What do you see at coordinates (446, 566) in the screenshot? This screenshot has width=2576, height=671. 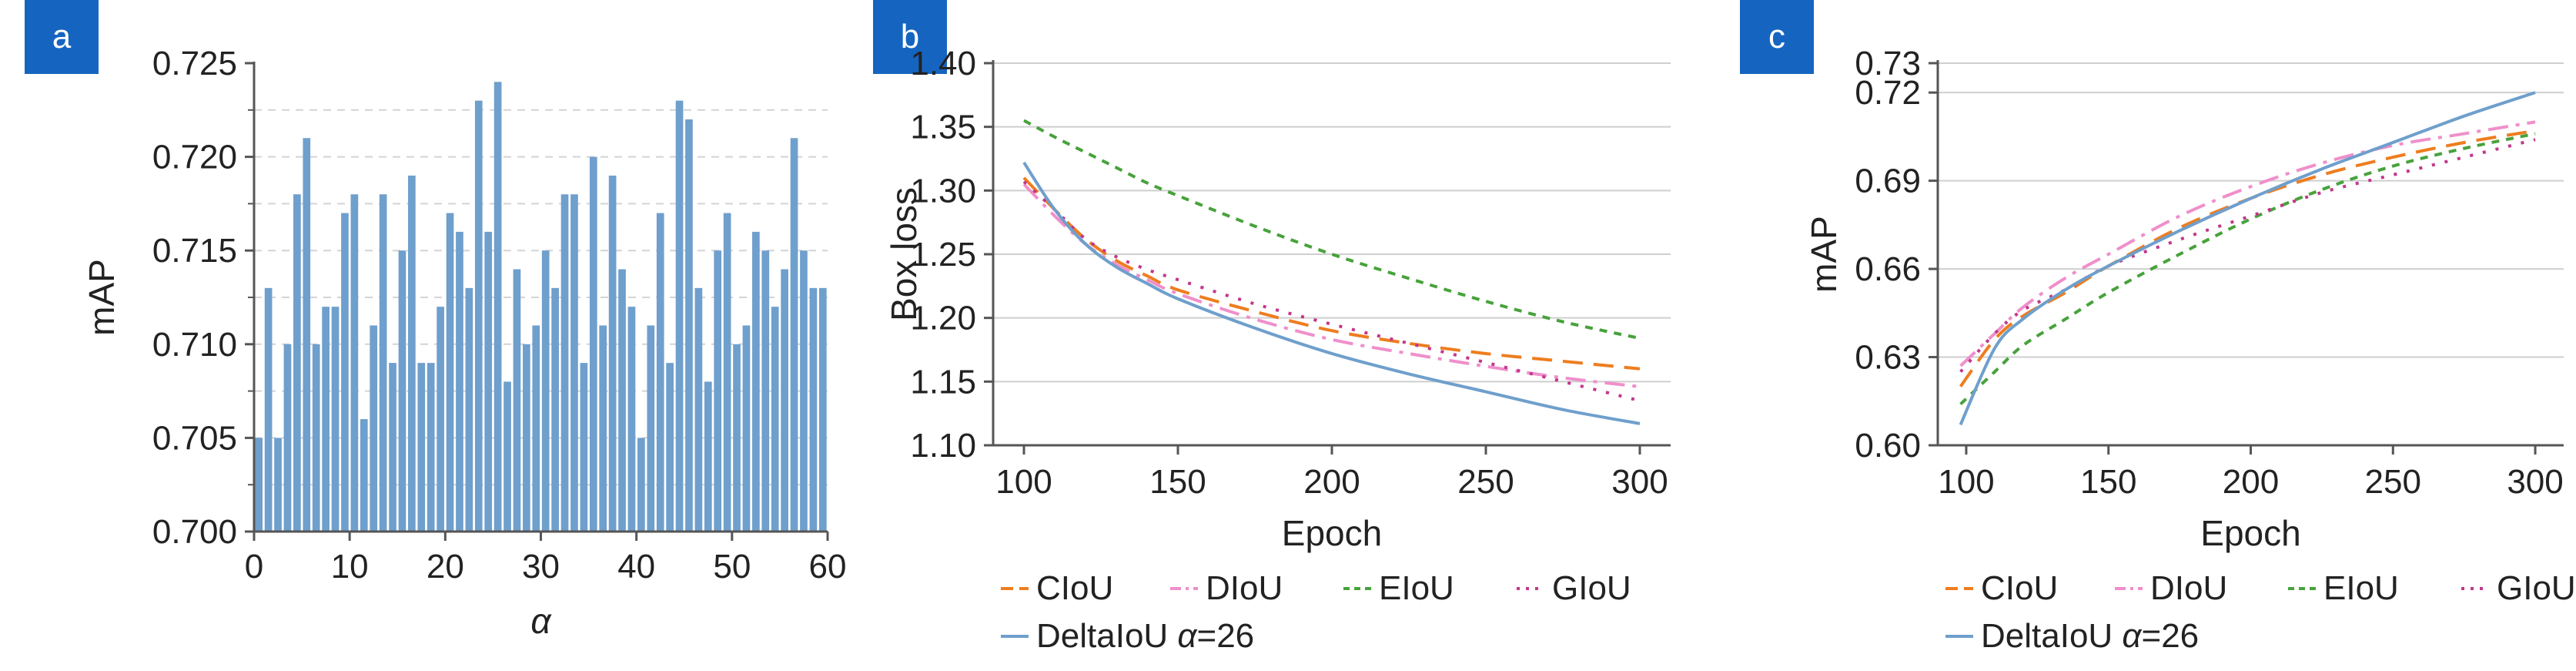 I see `x-tick-label: 20` at bounding box center [446, 566].